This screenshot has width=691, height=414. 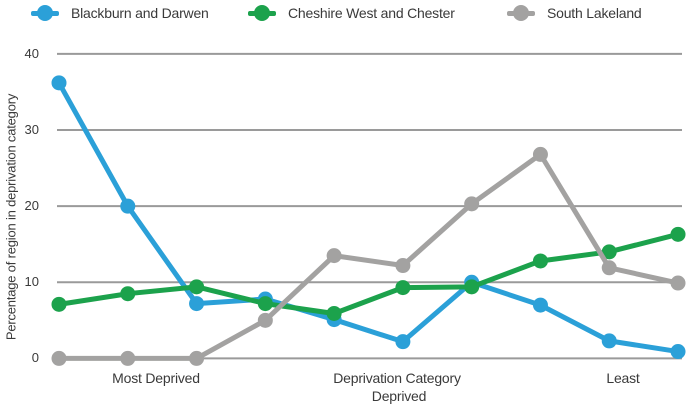 I want to click on x-axis-title: Deprivation Category, so click(x=397, y=378).